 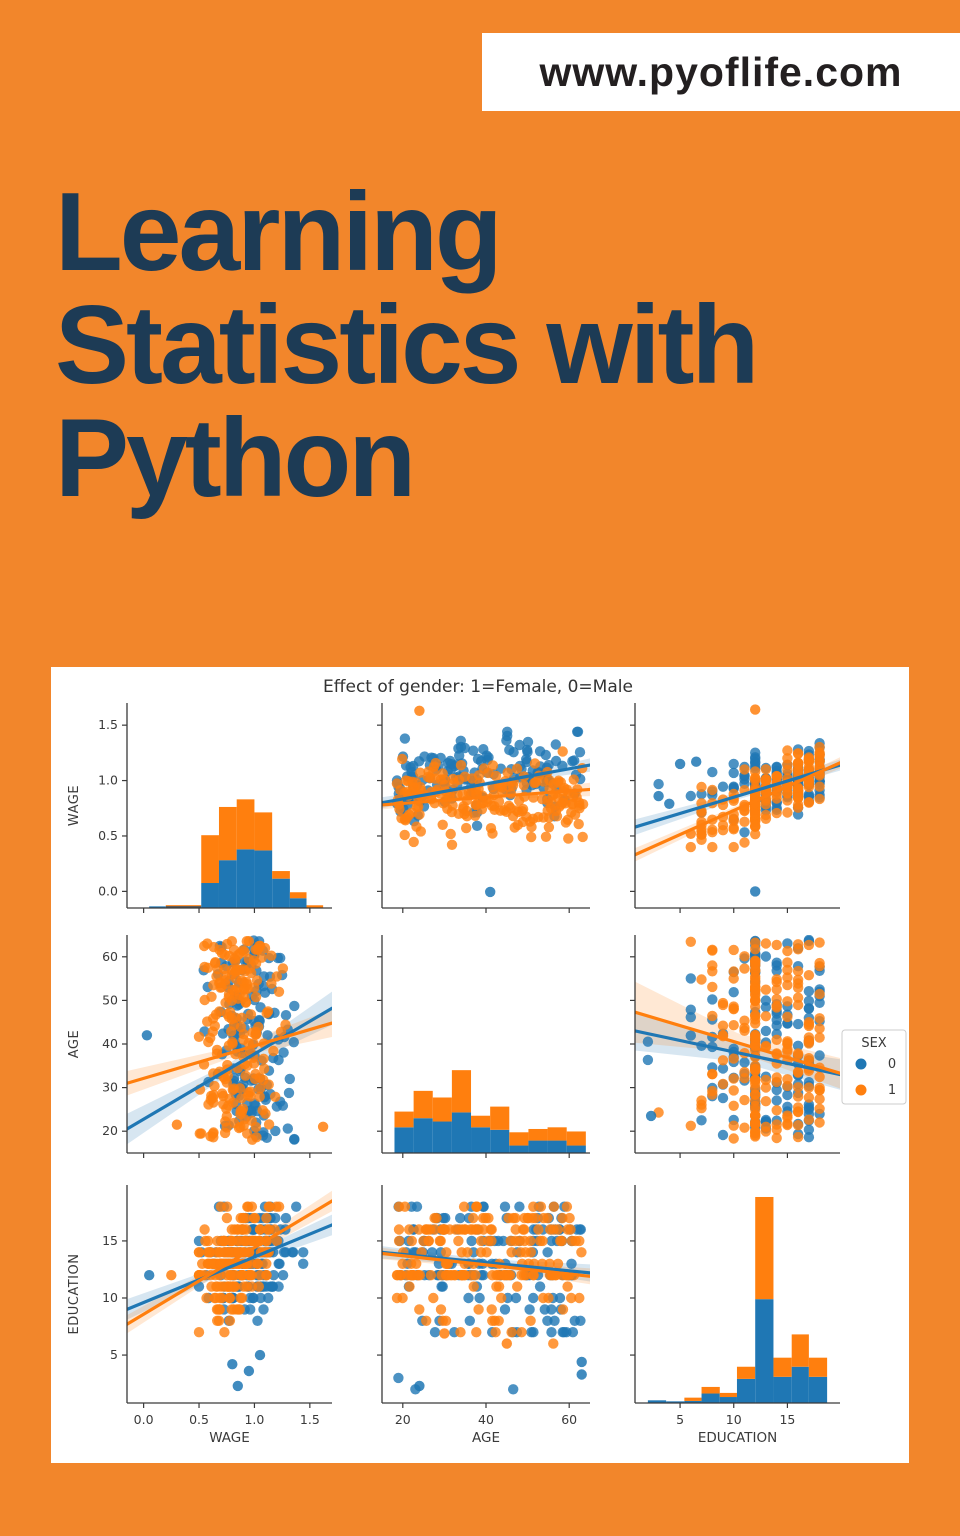 I want to click on x-tick-label: 5, so click(x=680, y=1419).